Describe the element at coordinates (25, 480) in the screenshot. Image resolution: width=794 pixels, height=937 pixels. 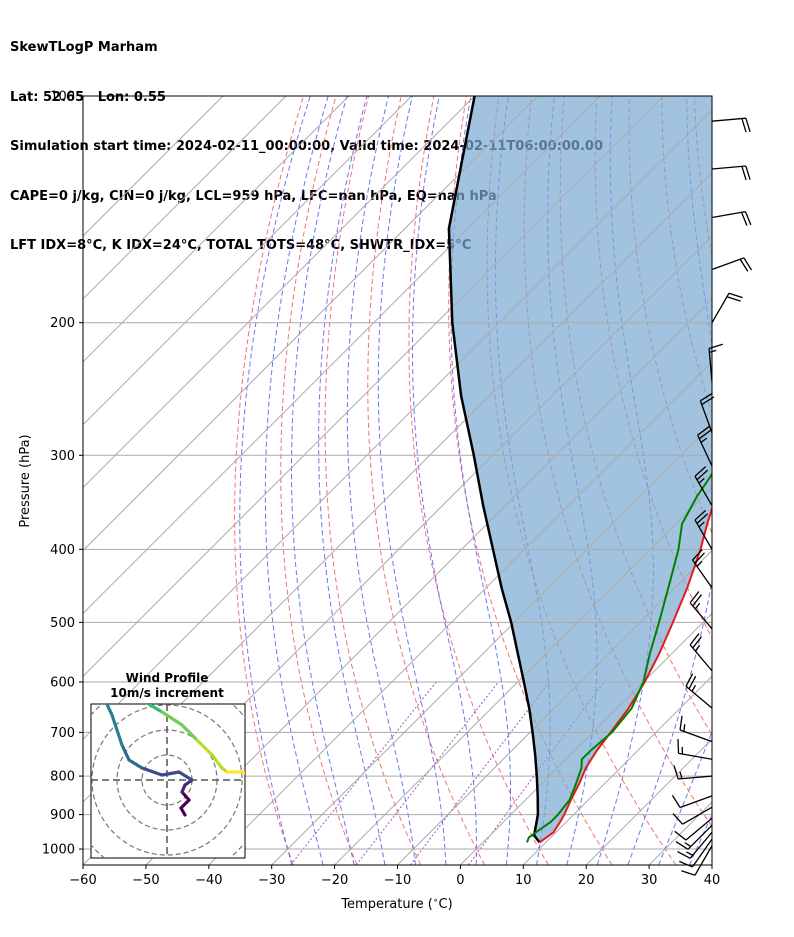
I see `y-axis-label: Pressure (hPa)` at that location.